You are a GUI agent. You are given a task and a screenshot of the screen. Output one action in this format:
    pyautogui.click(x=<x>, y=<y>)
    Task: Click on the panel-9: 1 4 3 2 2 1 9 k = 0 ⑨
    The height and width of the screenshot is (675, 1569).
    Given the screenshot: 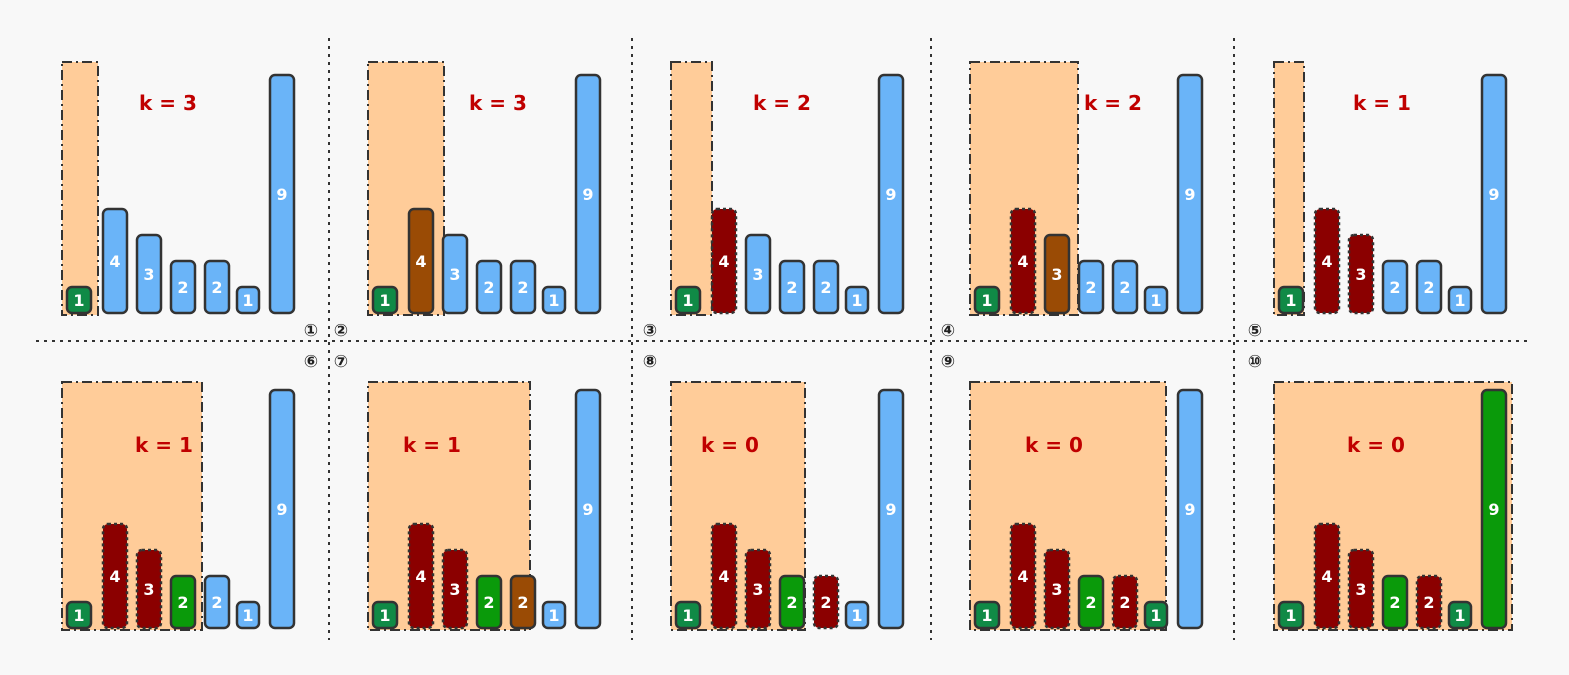 What is the action you would take?
    pyautogui.click(x=1072, y=491)
    